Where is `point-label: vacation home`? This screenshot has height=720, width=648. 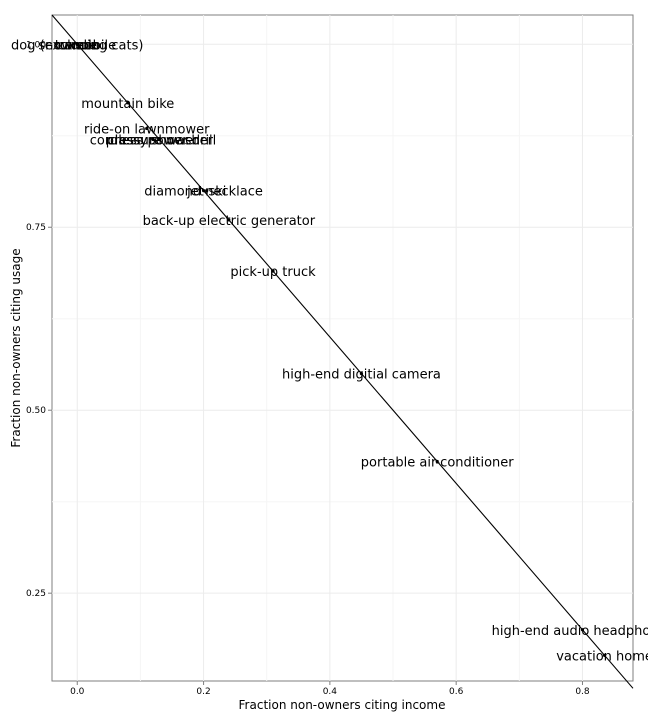
point-label: vacation home is located at coordinates (602, 656).